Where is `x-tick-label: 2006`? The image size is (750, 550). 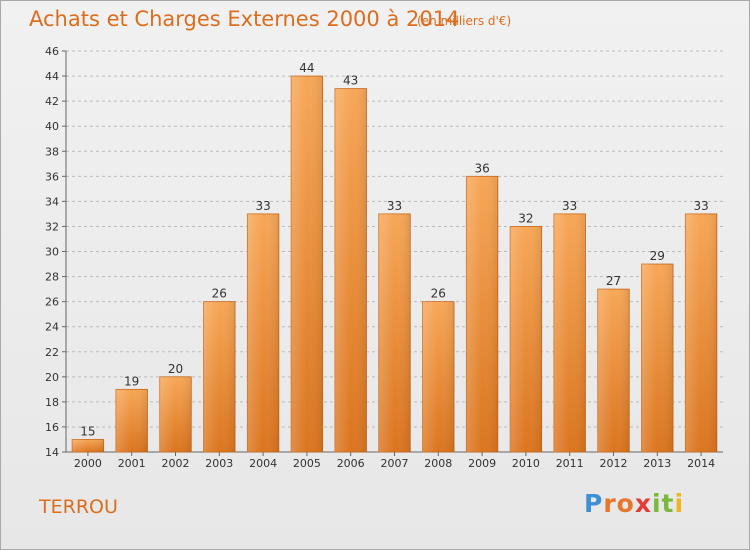
x-tick-label: 2006 is located at coordinates (351, 463).